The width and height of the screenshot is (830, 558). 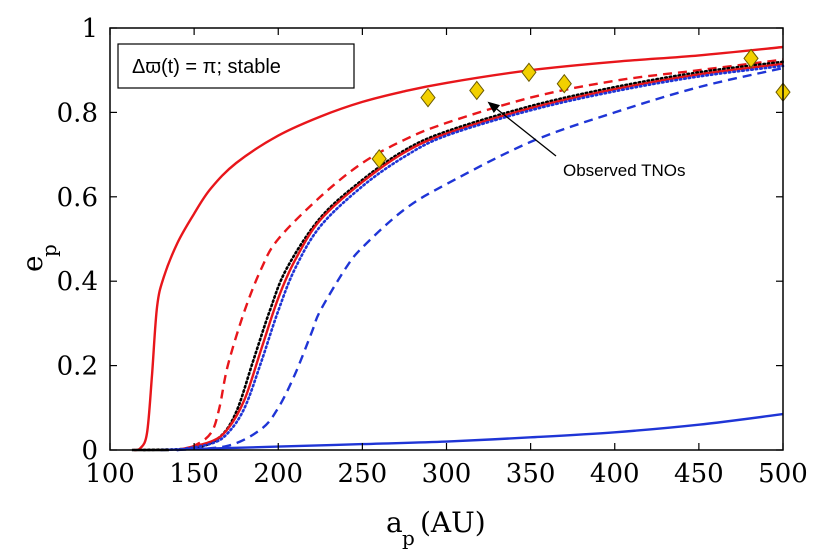 I want to click on x-tick-label: 450, so click(x=699, y=474).